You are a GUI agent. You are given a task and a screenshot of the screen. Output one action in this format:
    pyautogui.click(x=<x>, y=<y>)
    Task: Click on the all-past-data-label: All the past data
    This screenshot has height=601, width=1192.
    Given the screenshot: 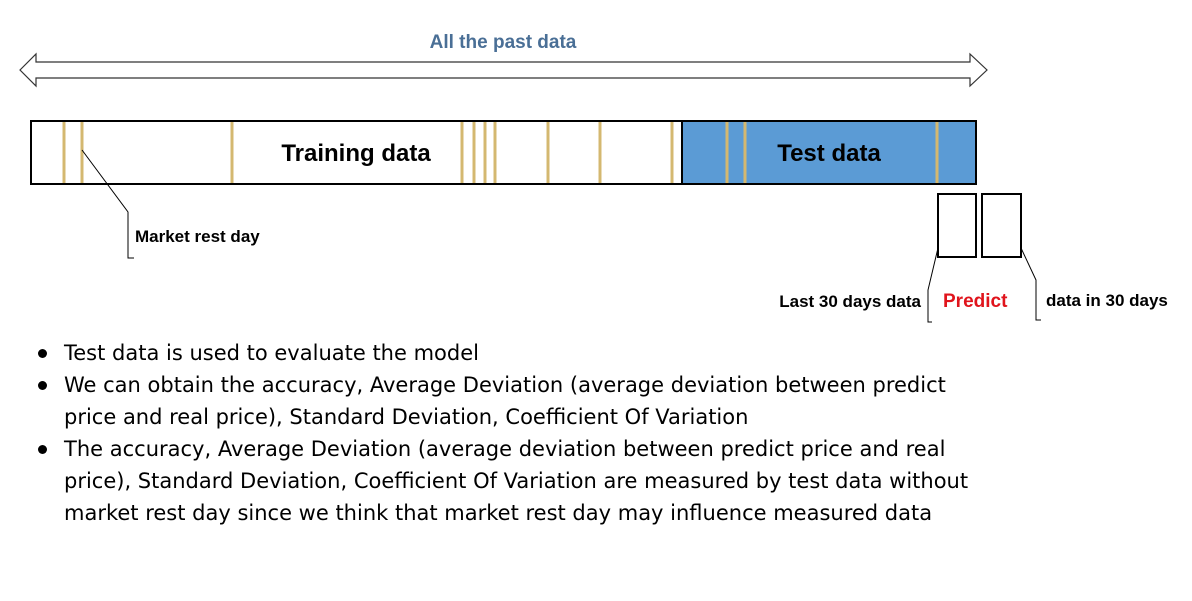 What is the action you would take?
    pyautogui.click(x=503, y=42)
    